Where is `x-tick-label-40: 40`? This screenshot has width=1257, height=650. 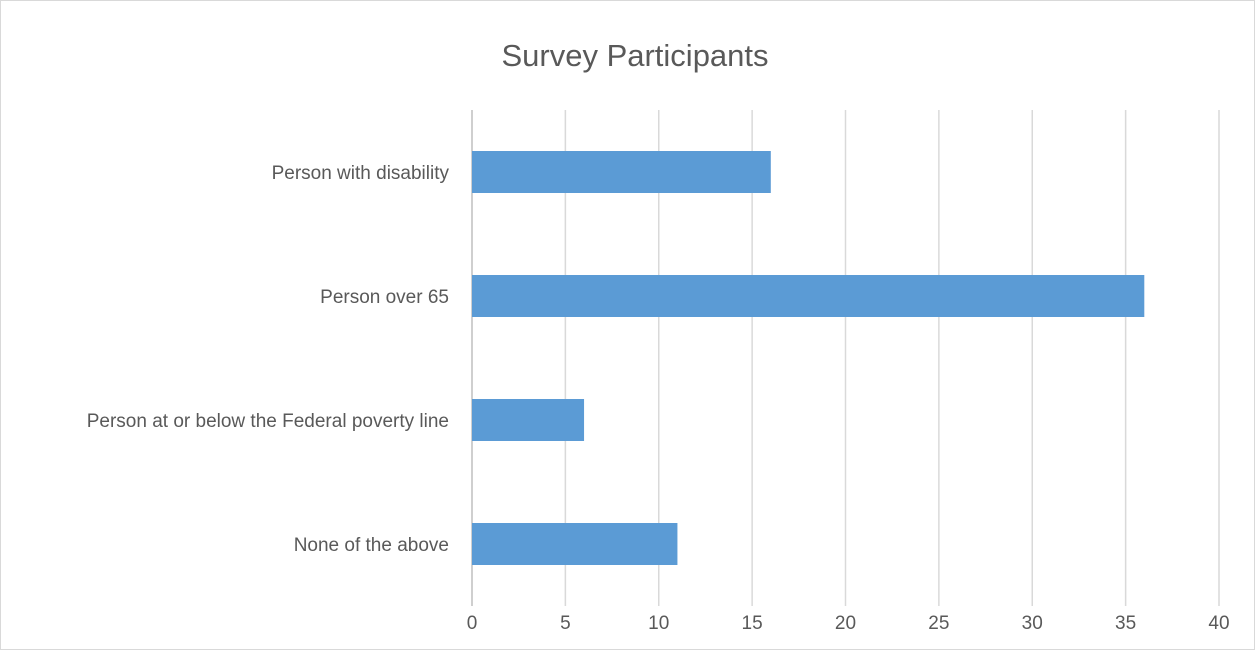 x-tick-label-40: 40 is located at coordinates (1218, 623).